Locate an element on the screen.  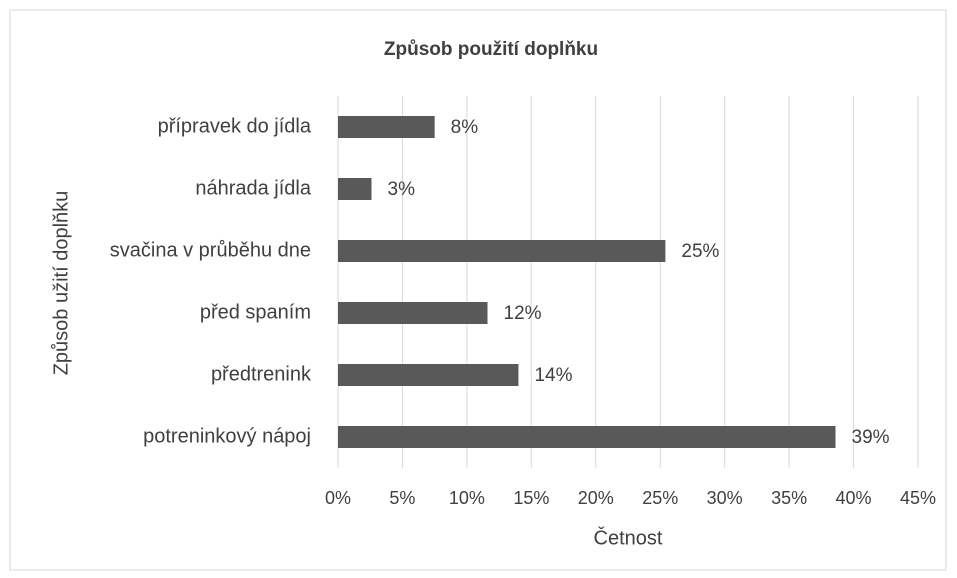
x-tick-label: 15% is located at coordinates (531, 498).